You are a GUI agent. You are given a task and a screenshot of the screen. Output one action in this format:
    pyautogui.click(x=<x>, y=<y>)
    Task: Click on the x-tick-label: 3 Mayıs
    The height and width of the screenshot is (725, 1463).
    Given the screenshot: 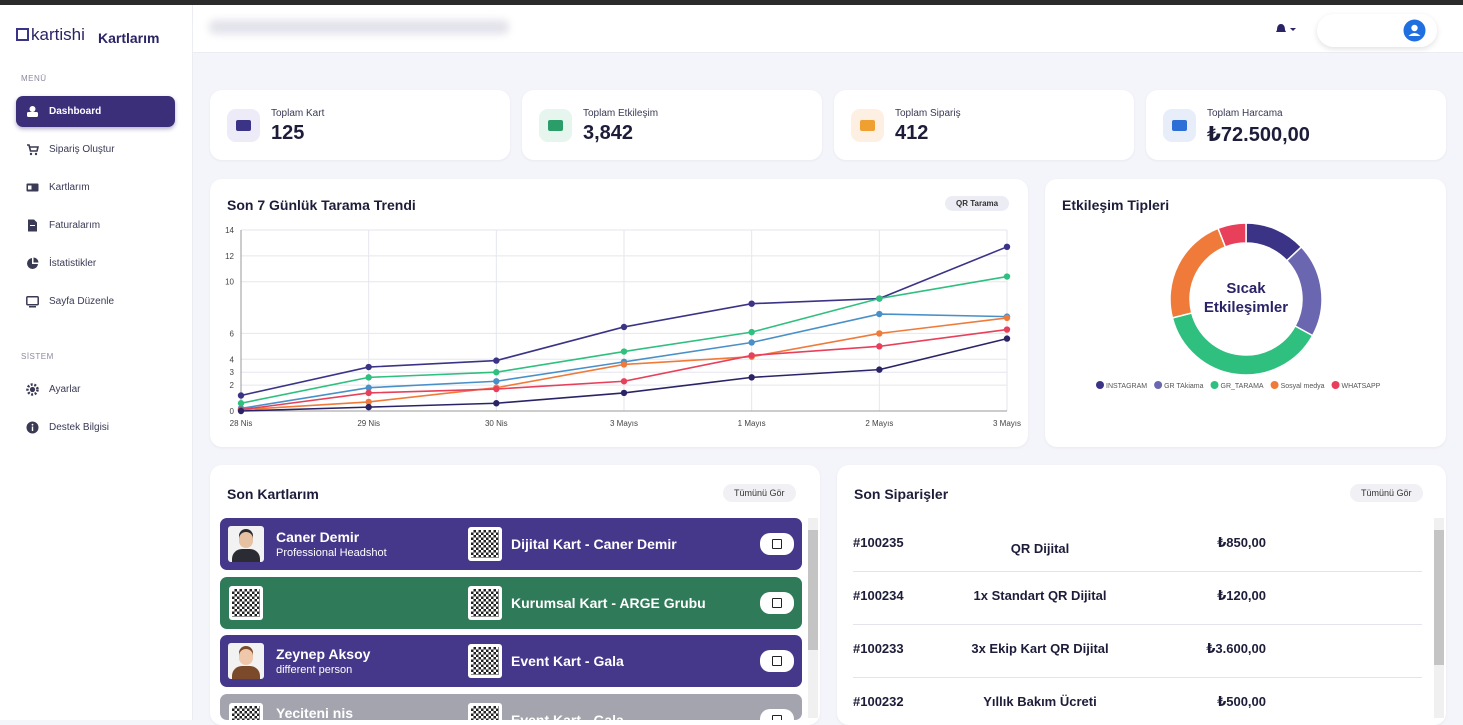 What is the action you would take?
    pyautogui.click(x=1007, y=423)
    